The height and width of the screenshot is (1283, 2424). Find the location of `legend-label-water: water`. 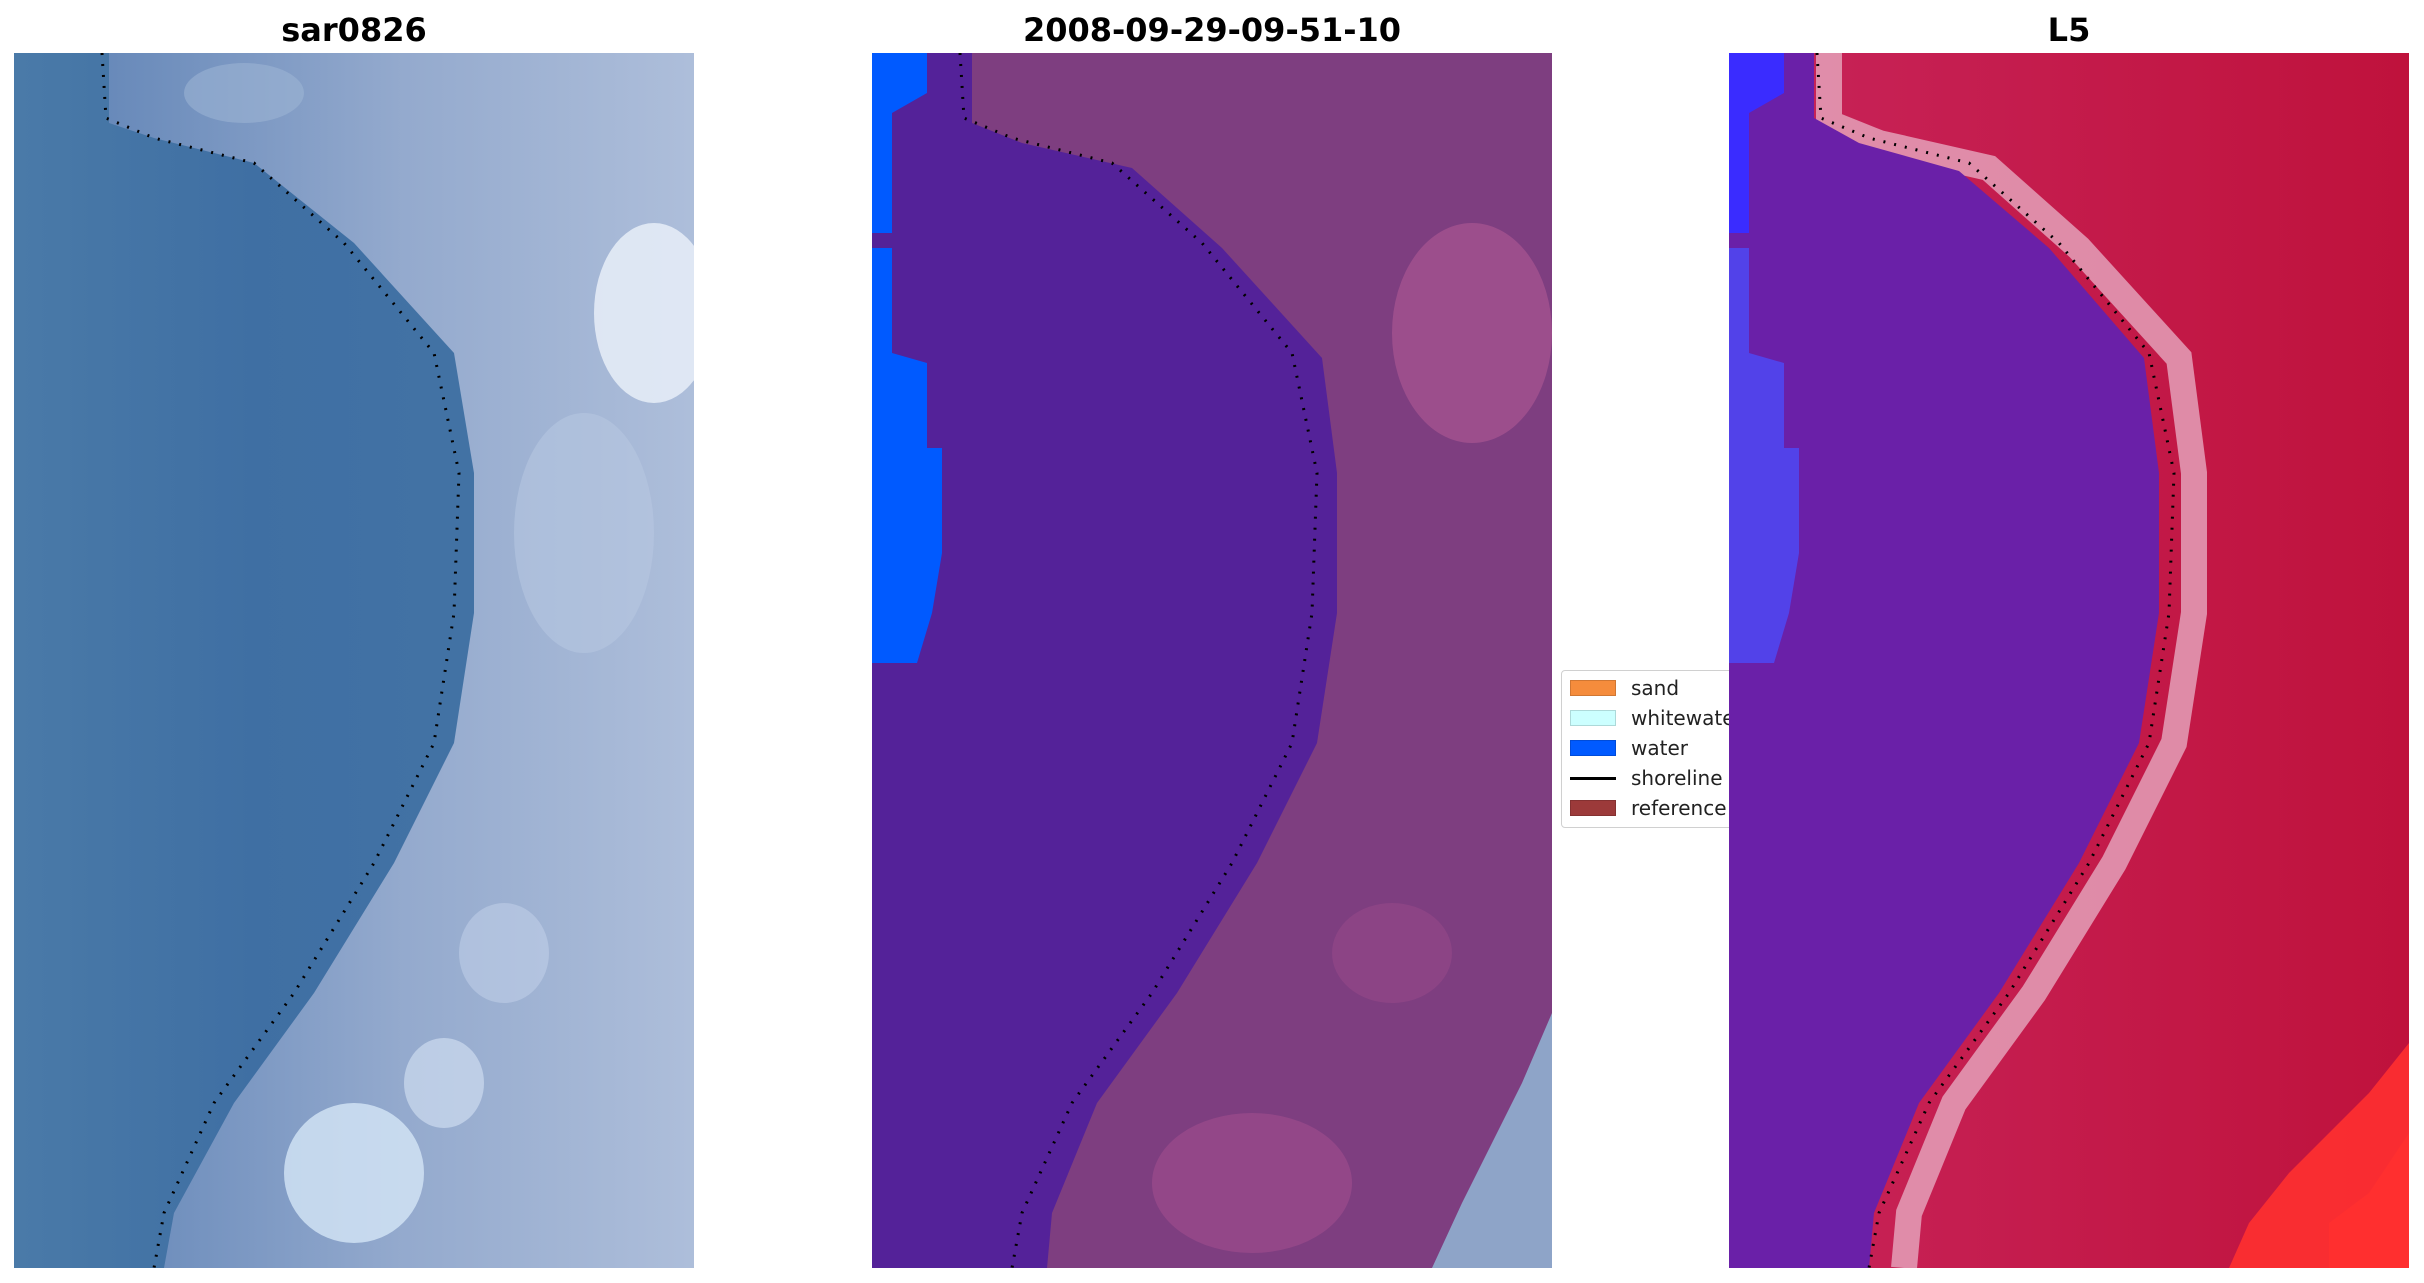

legend-label-water: water is located at coordinates (1659, 748).